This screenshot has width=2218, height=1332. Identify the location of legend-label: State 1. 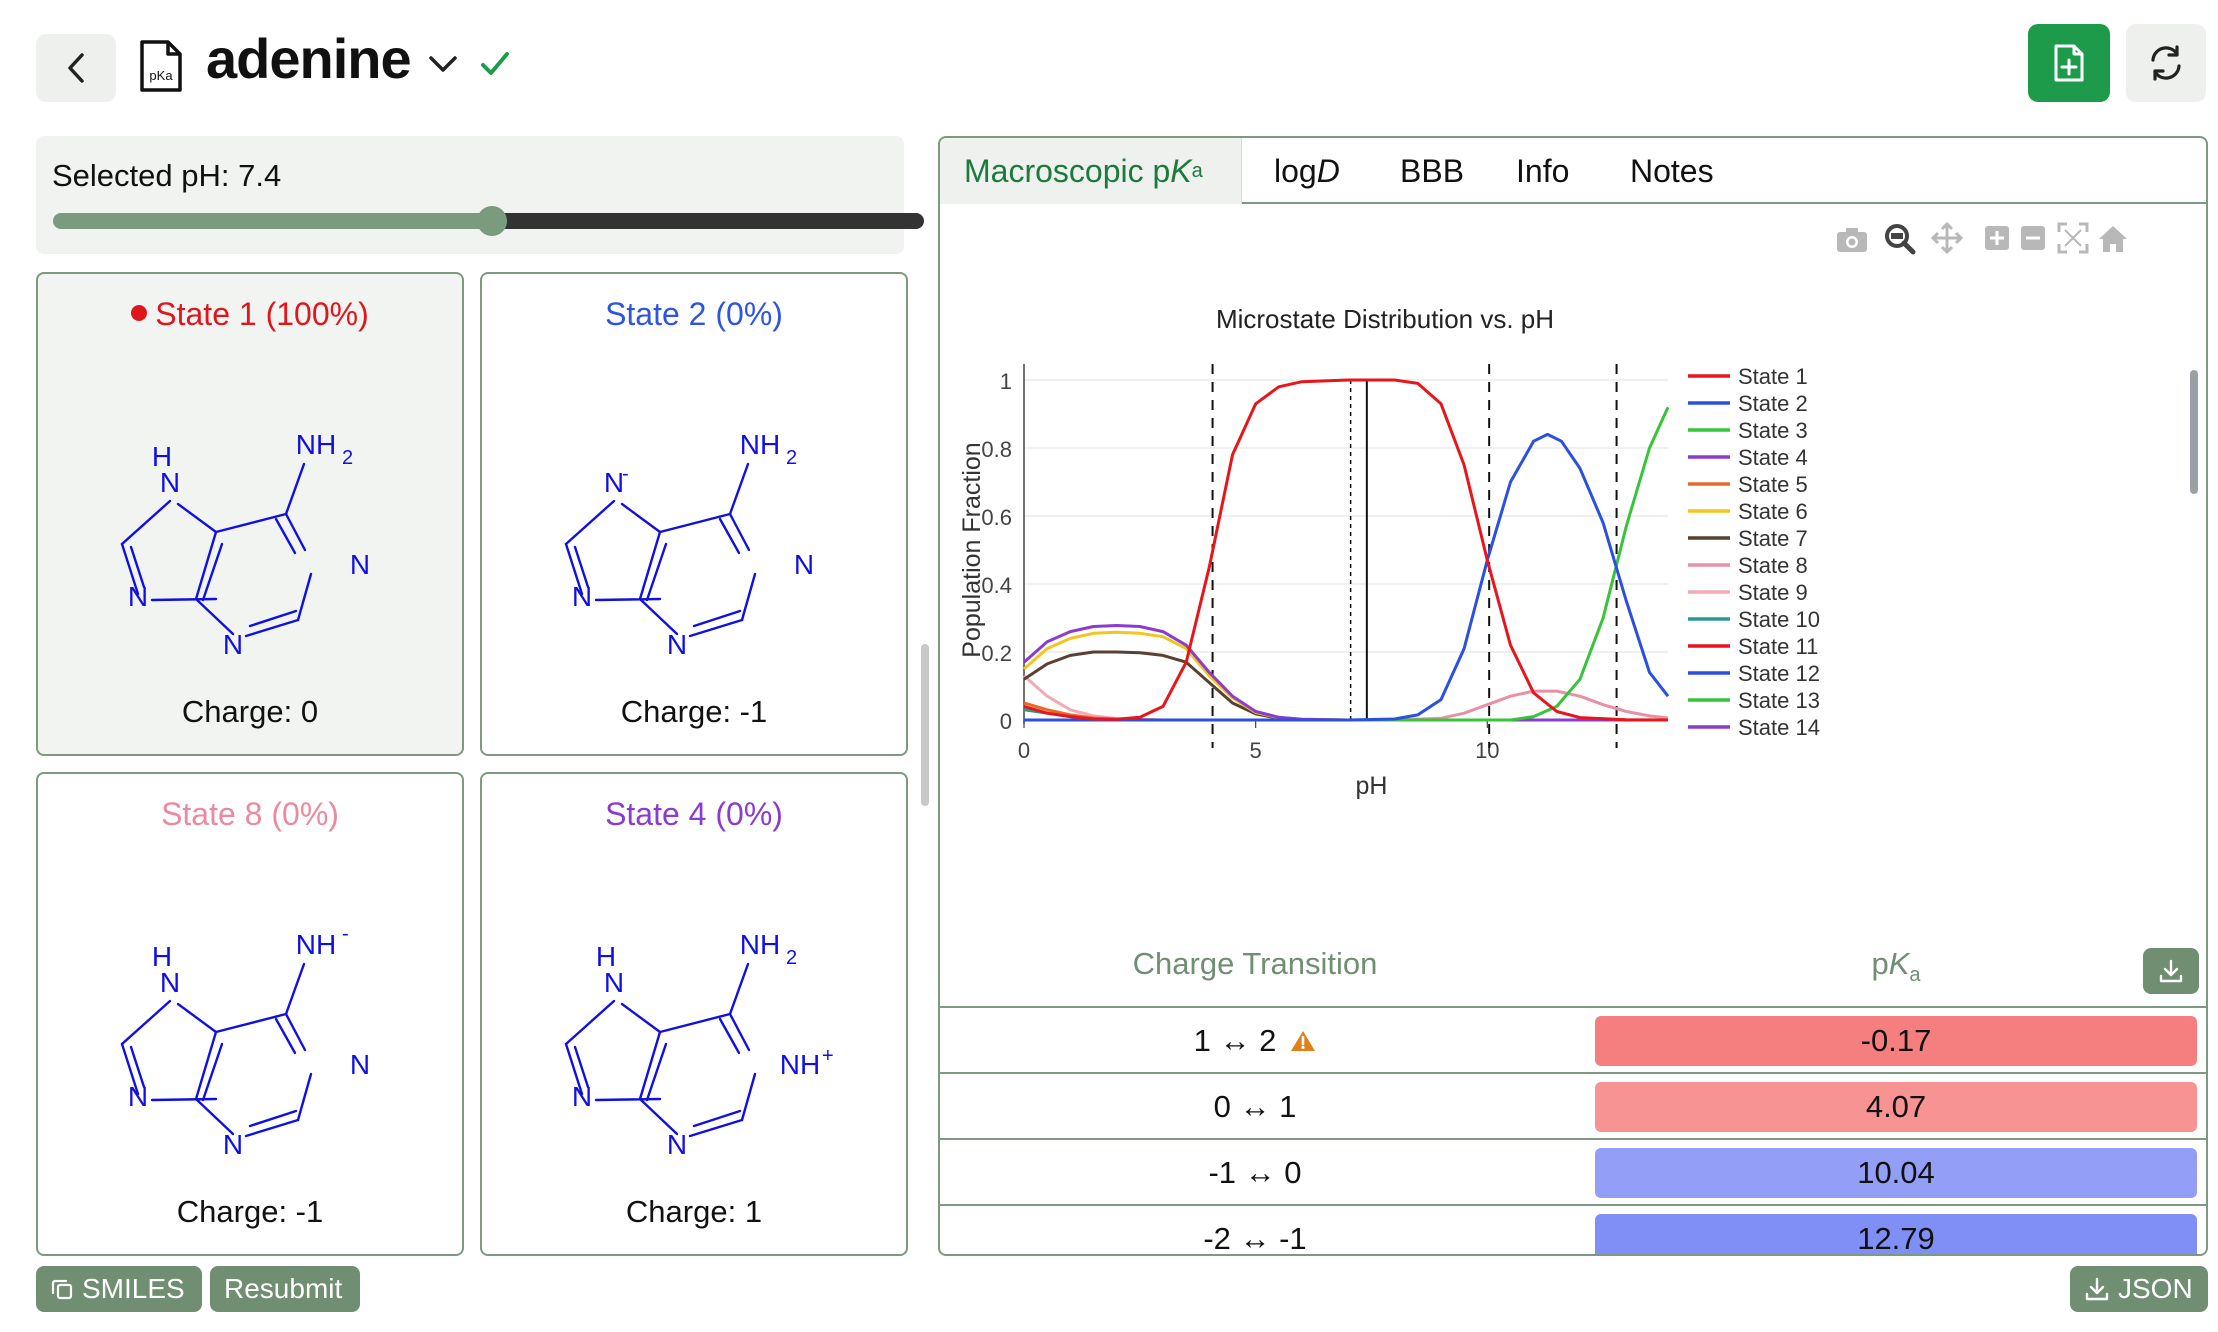
(1773, 376).